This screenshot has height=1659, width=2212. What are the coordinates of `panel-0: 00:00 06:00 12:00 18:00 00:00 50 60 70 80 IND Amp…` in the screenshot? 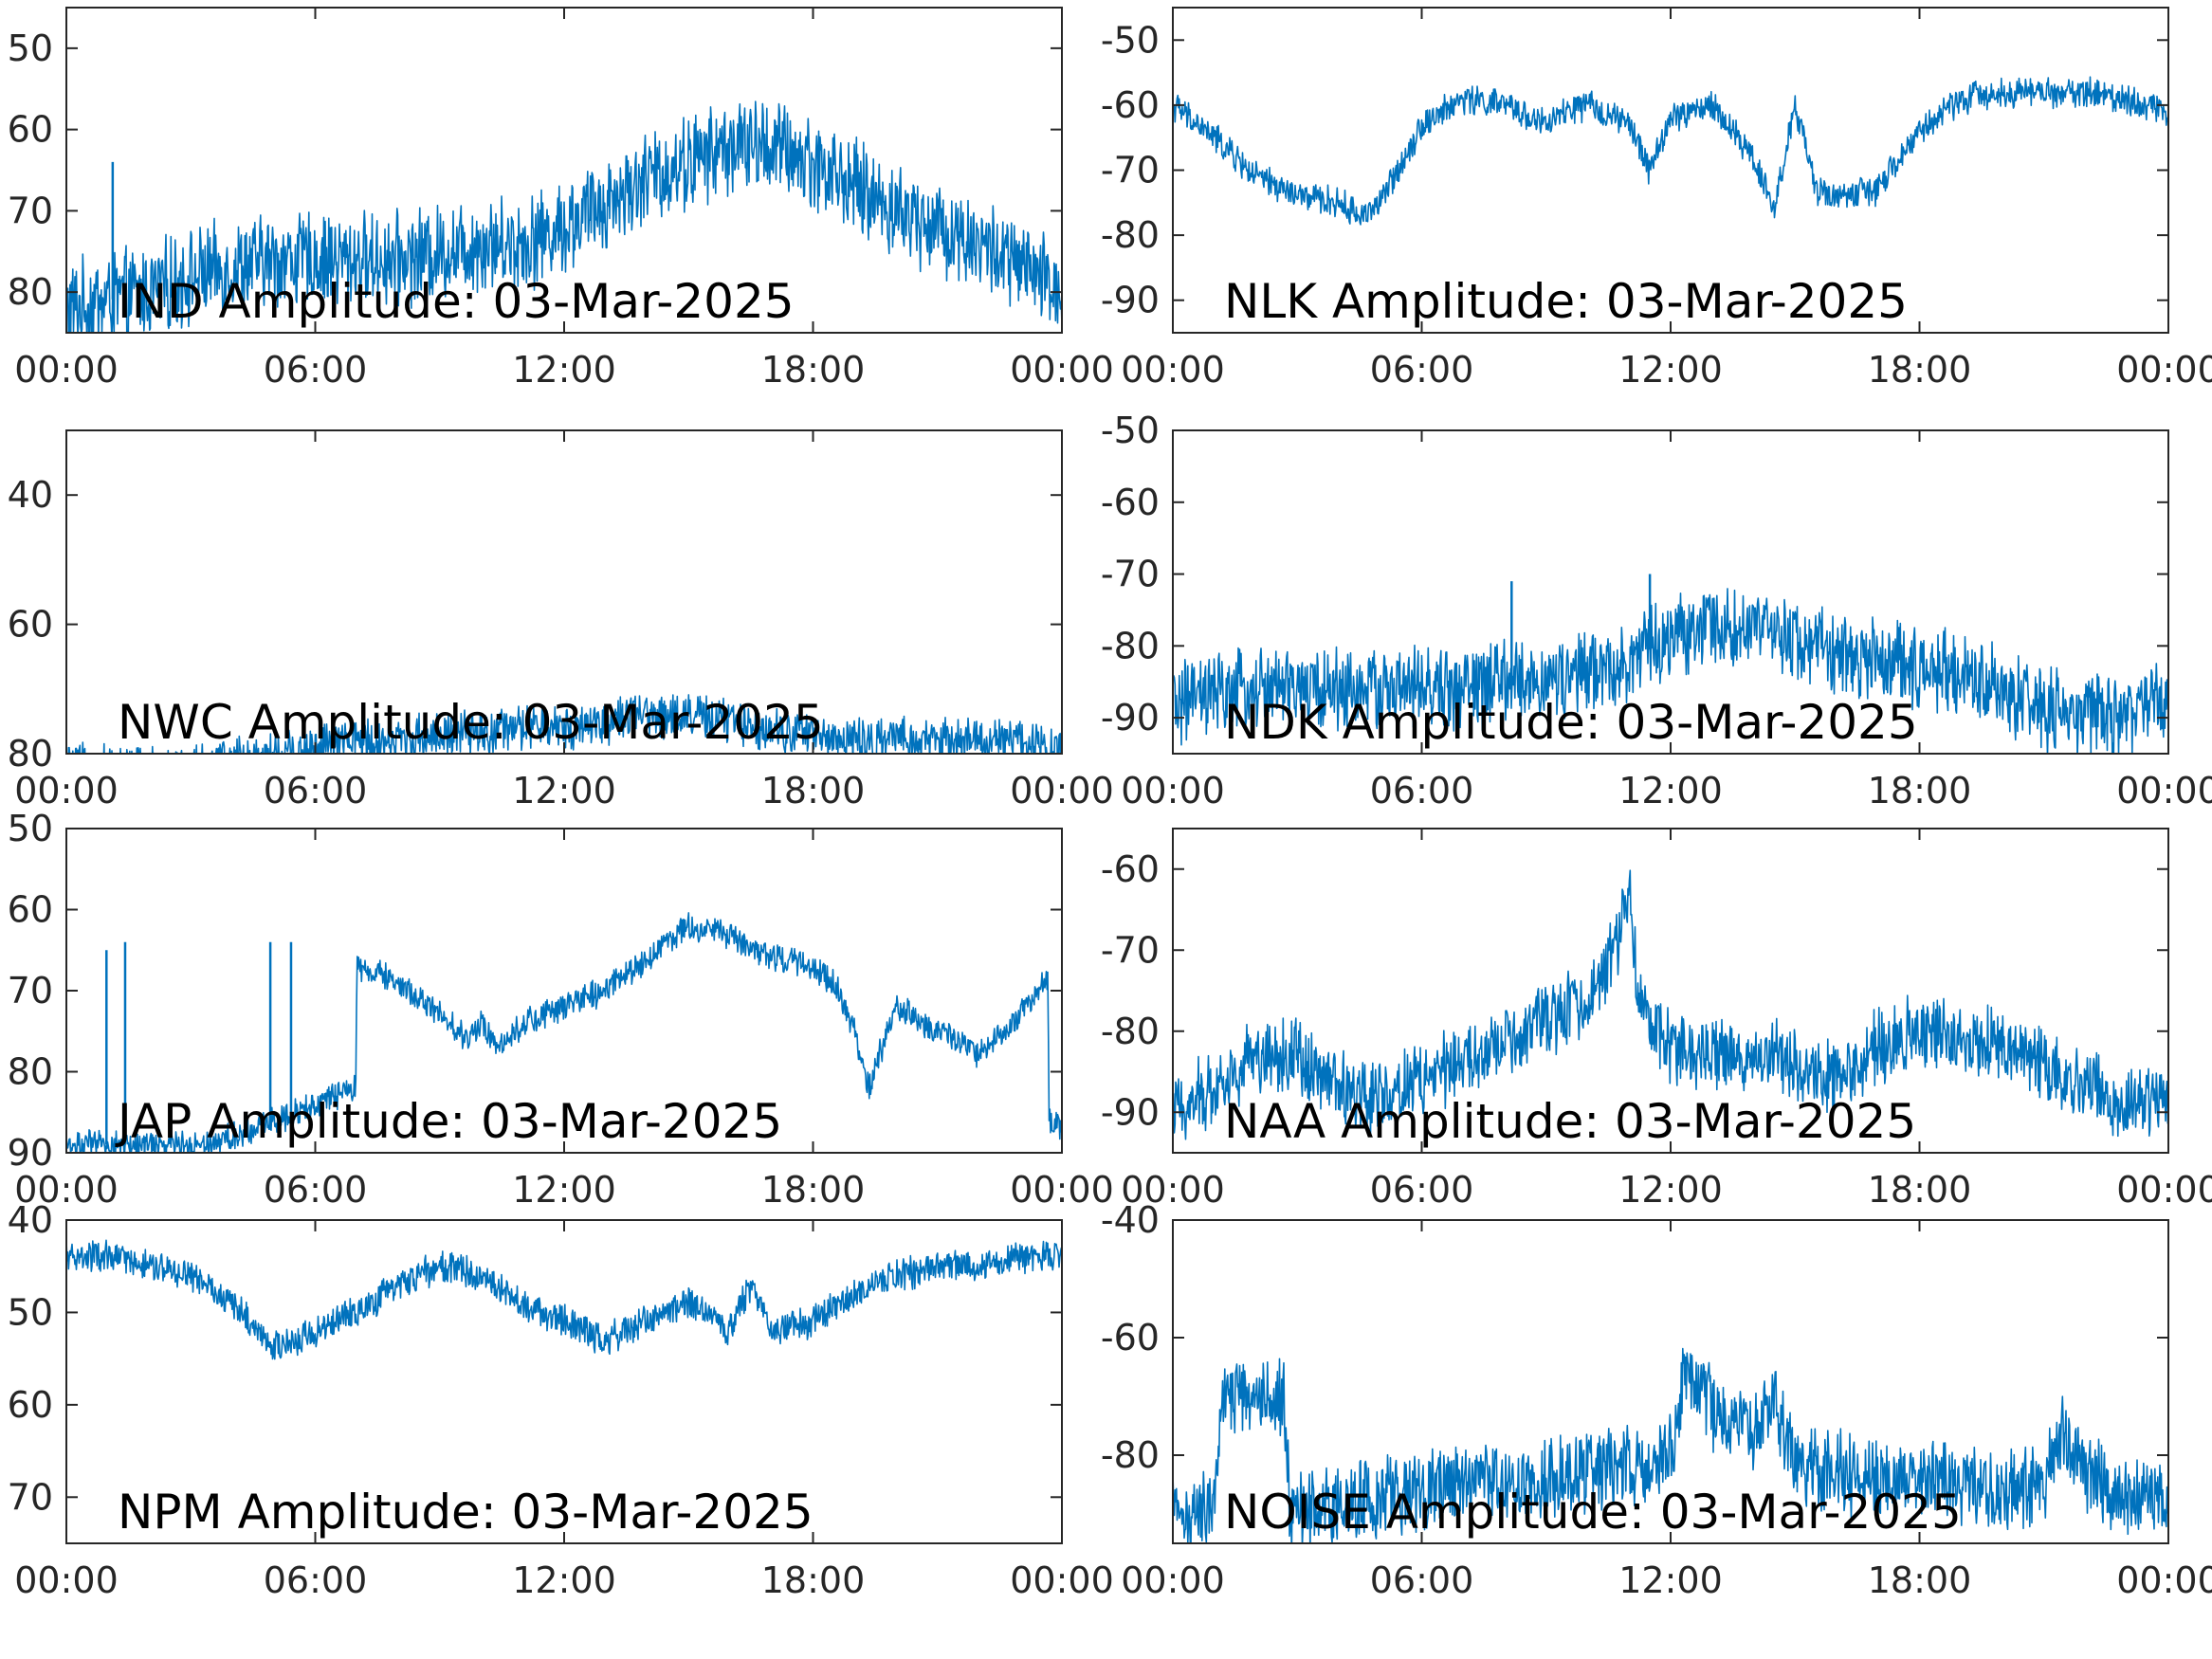 It's located at (561, 199).